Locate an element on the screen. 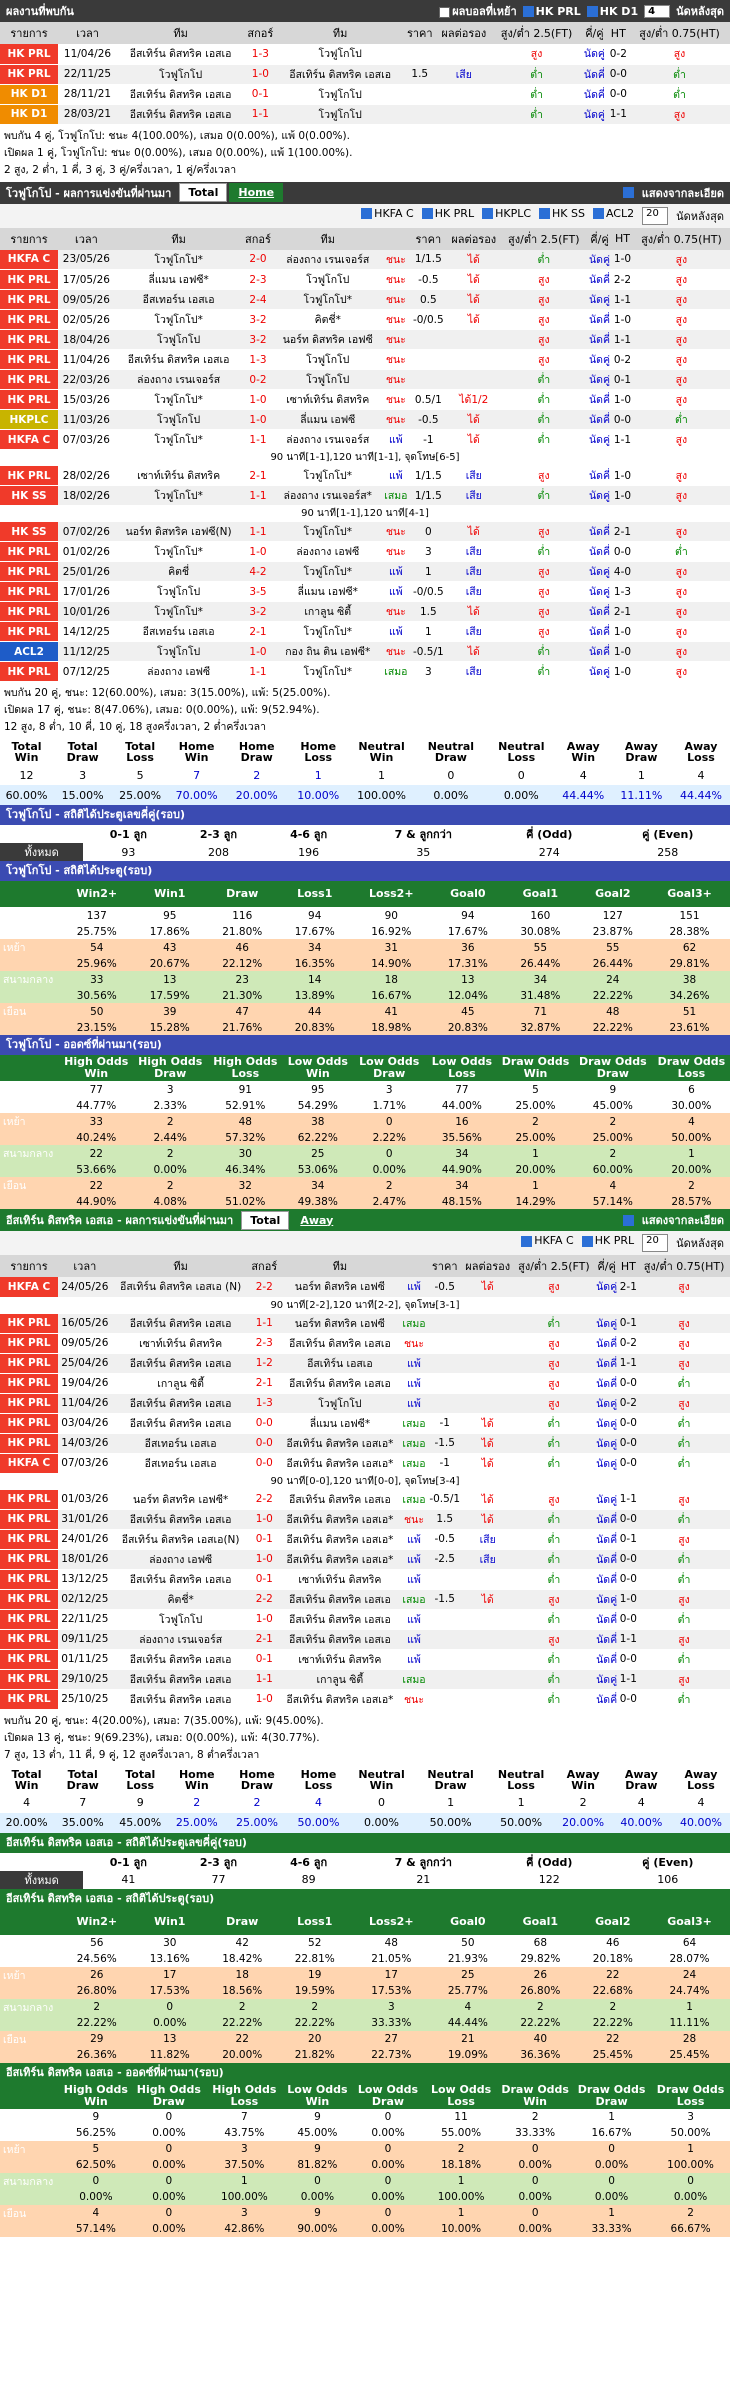 This screenshot has width=730, height=2387. home-team: นอร์ท ดิสทริค เอฟซี* is located at coordinates (180, 1499).